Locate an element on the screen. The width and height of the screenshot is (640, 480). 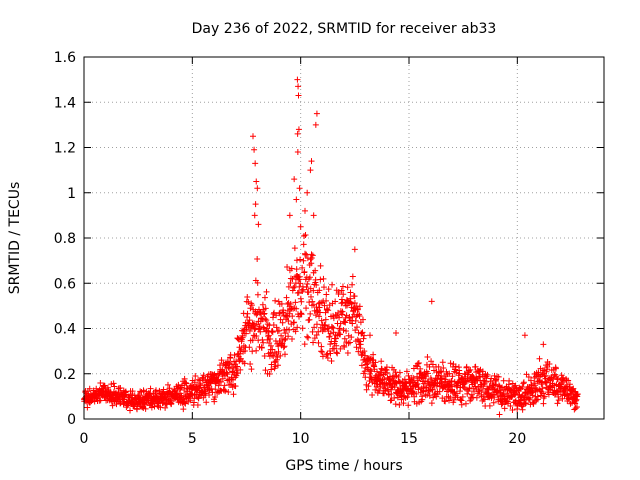
y-tick-label: 0.8 is located at coordinates (65, 239).